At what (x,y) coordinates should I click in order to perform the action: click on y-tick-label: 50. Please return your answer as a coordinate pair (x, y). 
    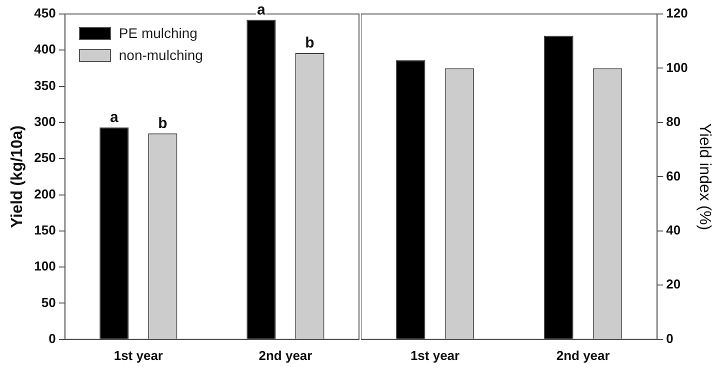
    Looking at the image, I should click on (48, 302).